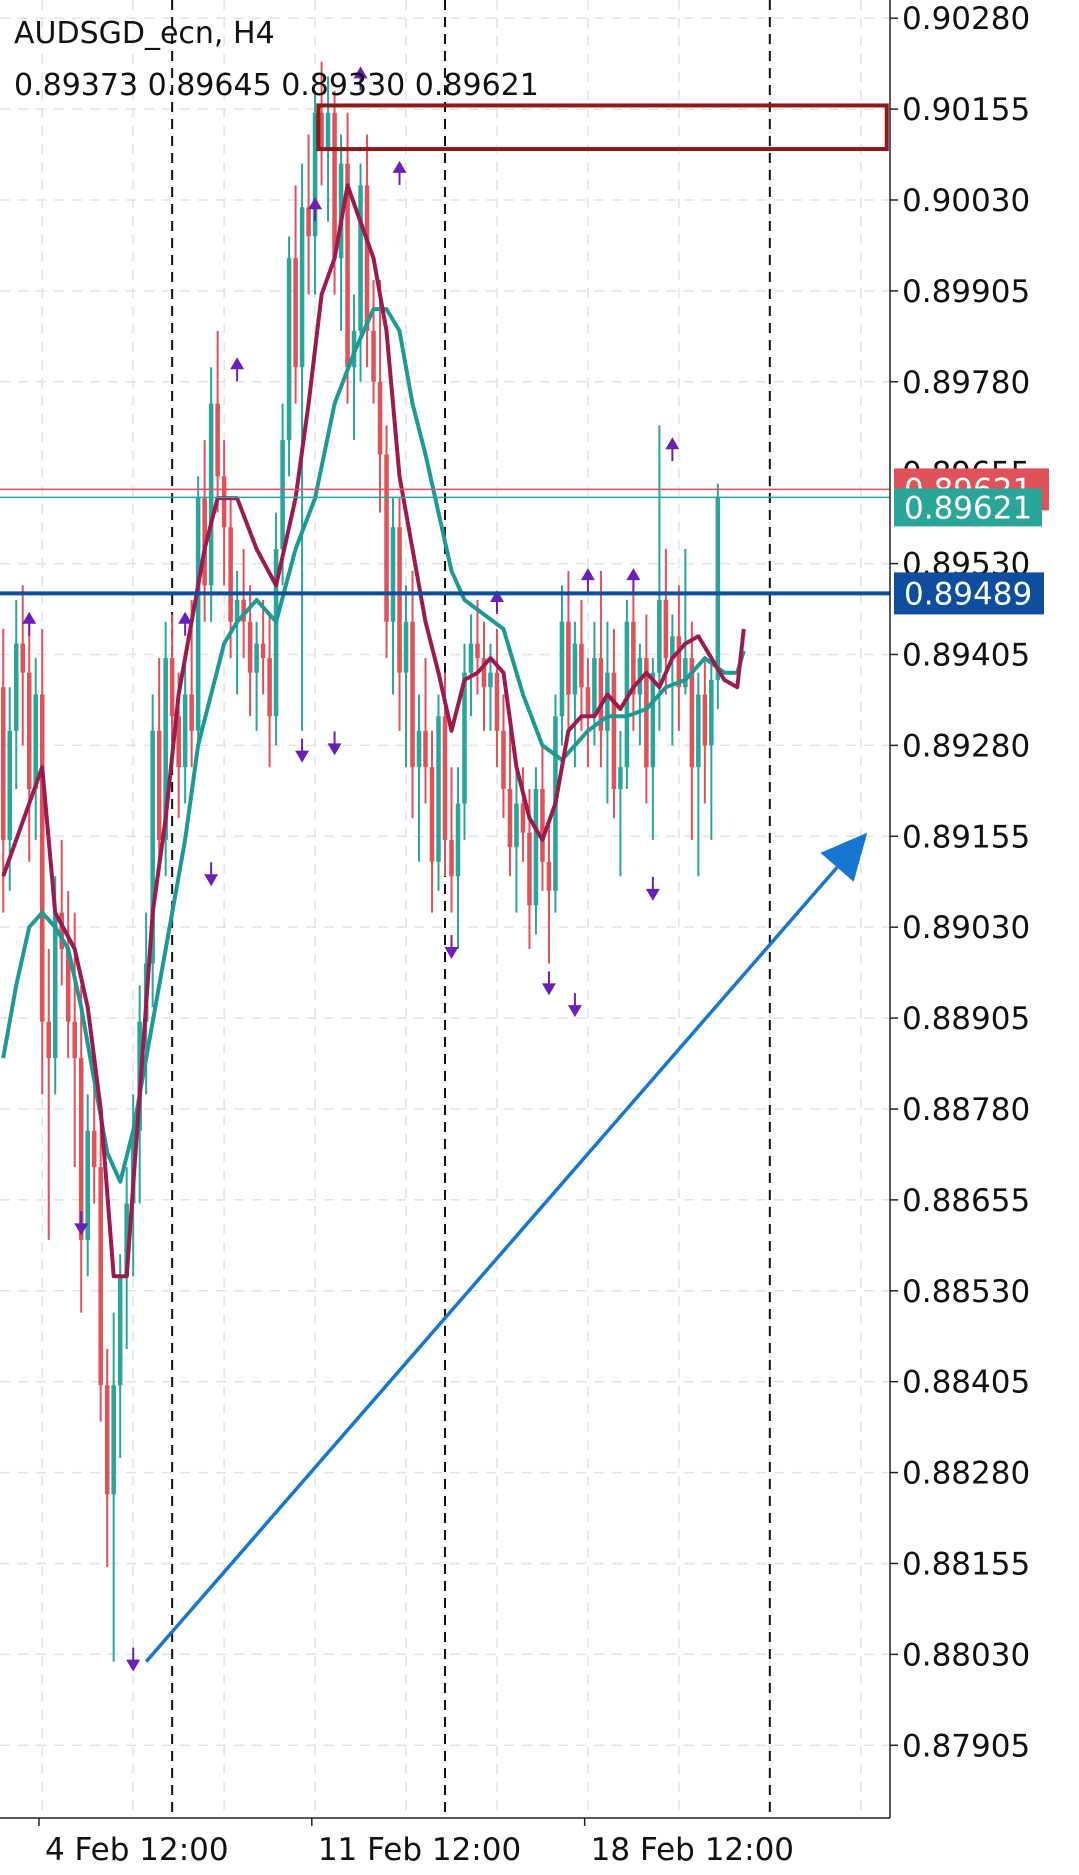 The height and width of the screenshot is (1875, 1079). Describe the element at coordinates (966, 655) in the screenshot. I see `y-tick-label: 0.89405` at that location.